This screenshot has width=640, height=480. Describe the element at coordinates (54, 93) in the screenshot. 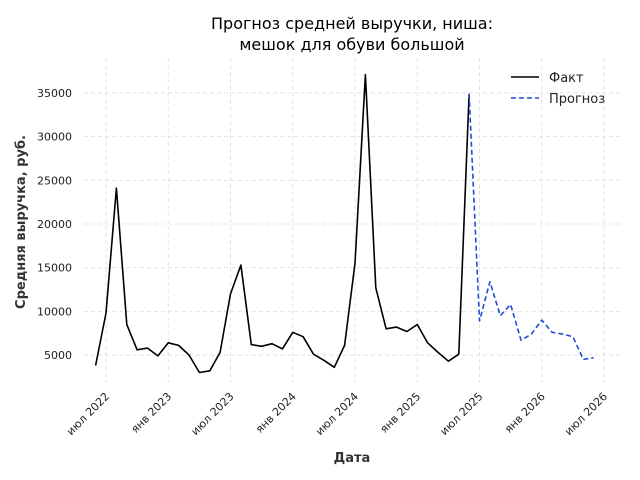

I see `y-tick-label: 35000` at that location.